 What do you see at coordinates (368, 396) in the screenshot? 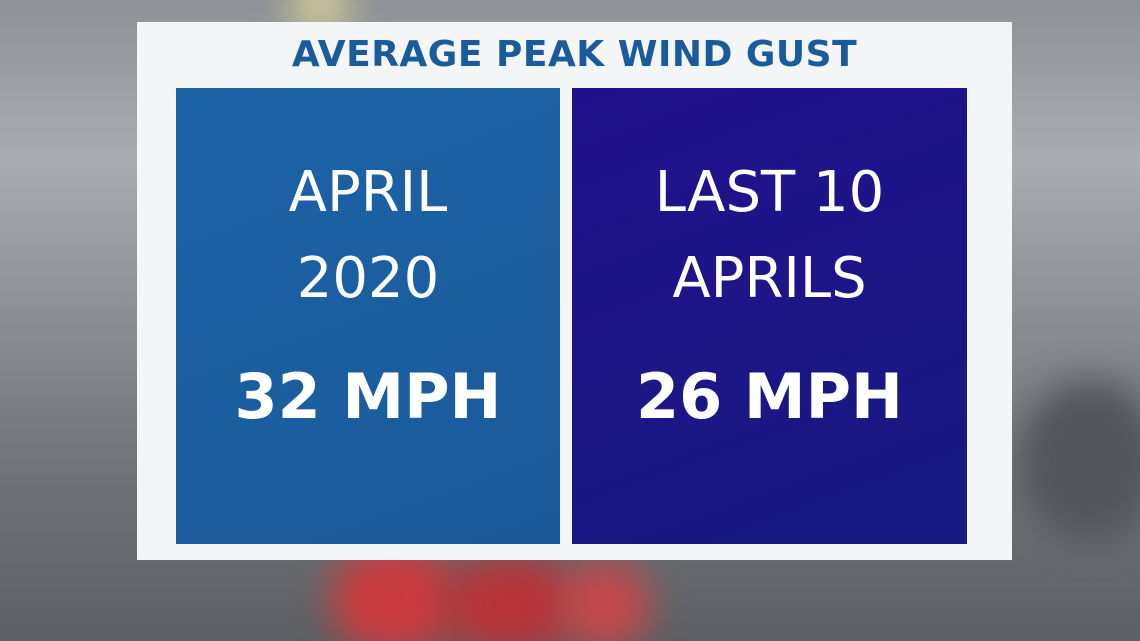
I see `panel-value: 32 MPH` at bounding box center [368, 396].